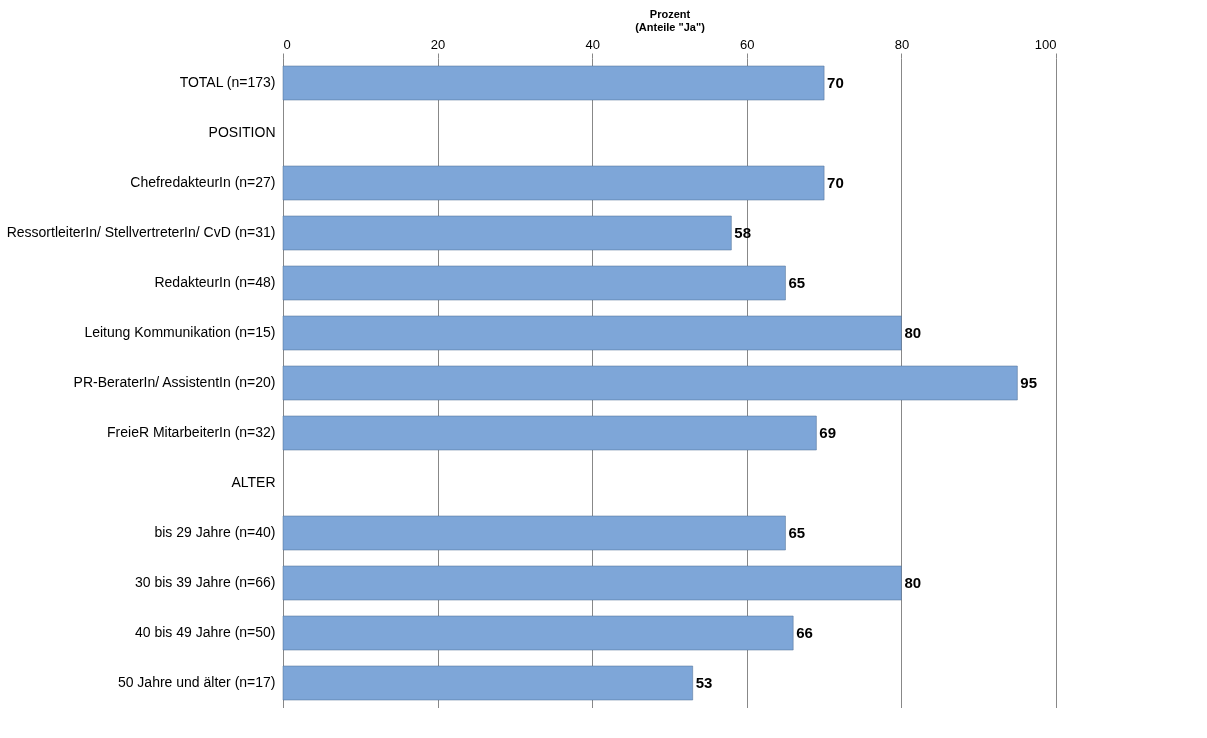  What do you see at coordinates (1045, 44) in the screenshot?
I see `x-tick-label: 100` at bounding box center [1045, 44].